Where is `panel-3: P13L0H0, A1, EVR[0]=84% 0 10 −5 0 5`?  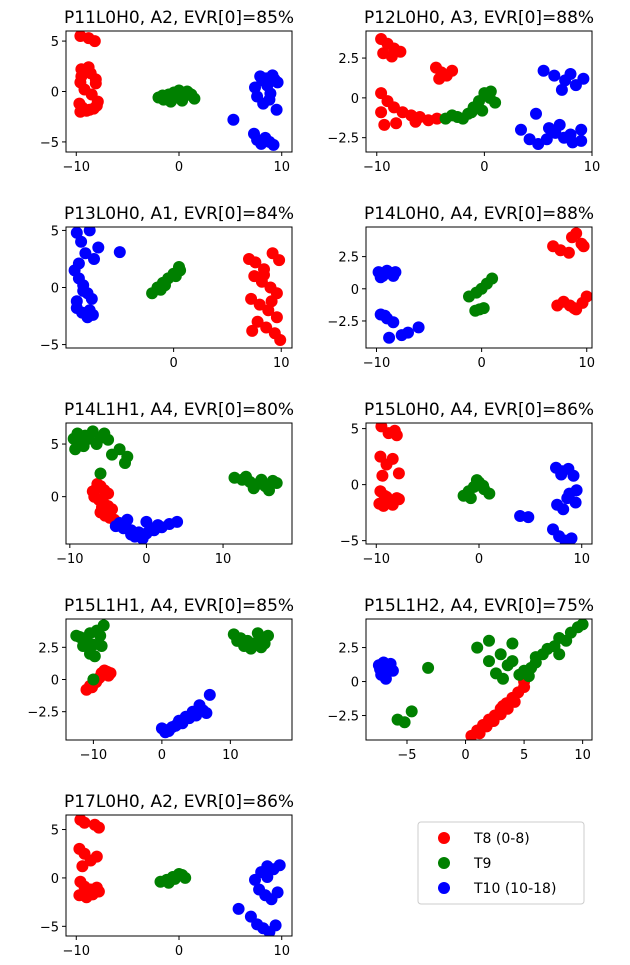 panel-3: P13L0H0, A1, EVR[0]=84% 0 10 −5 0 5 is located at coordinates (167, 287).